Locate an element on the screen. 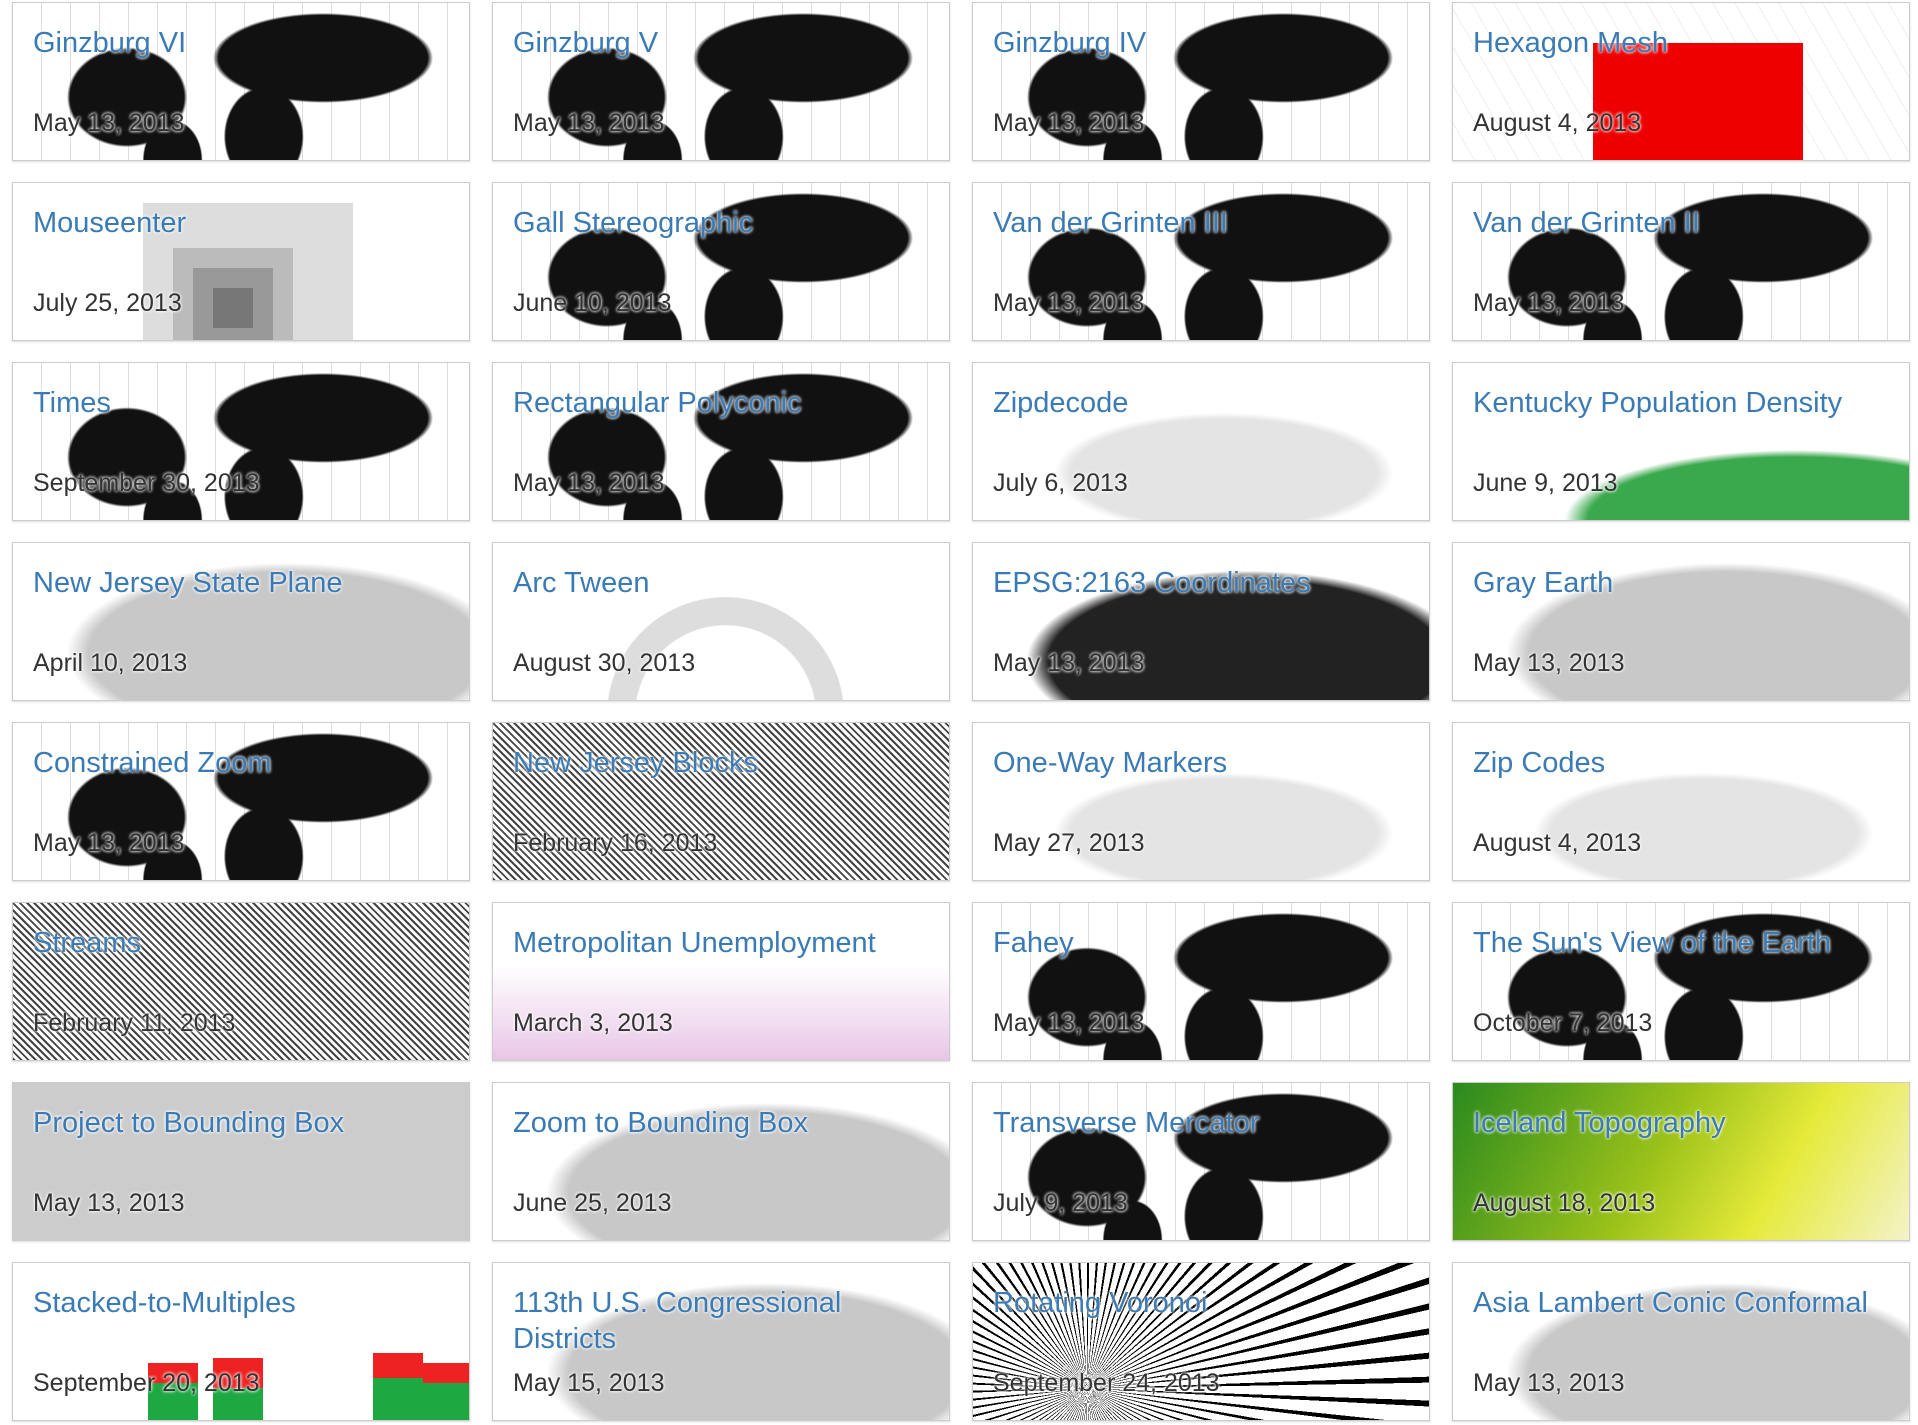 This screenshot has height=1425, width=1918. card-title: One-Way Markers is located at coordinates (1110, 763).